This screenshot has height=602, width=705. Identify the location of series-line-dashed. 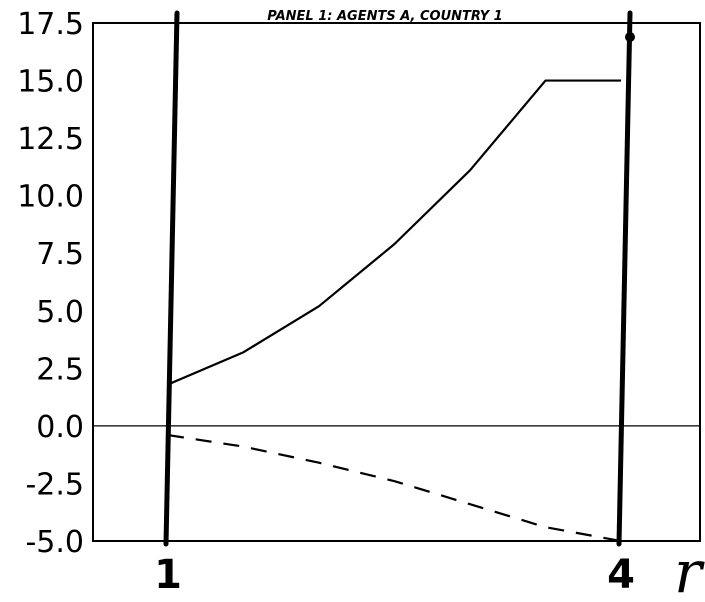
(394, 488).